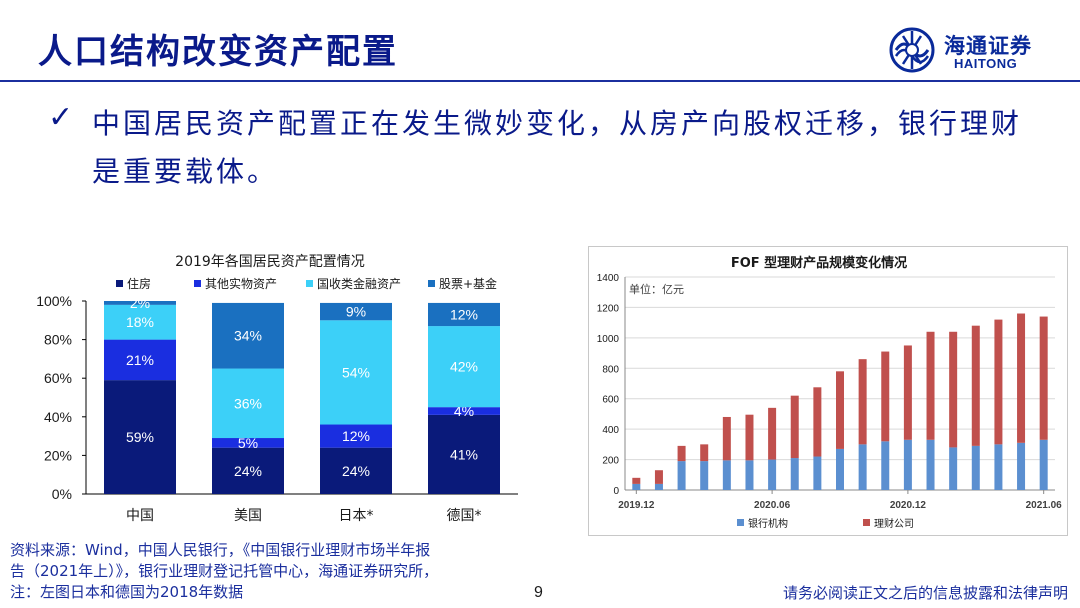 The height and width of the screenshot is (608, 1080). What do you see at coordinates (140, 303) in the screenshot?
I see `data-label: 2%` at bounding box center [140, 303].